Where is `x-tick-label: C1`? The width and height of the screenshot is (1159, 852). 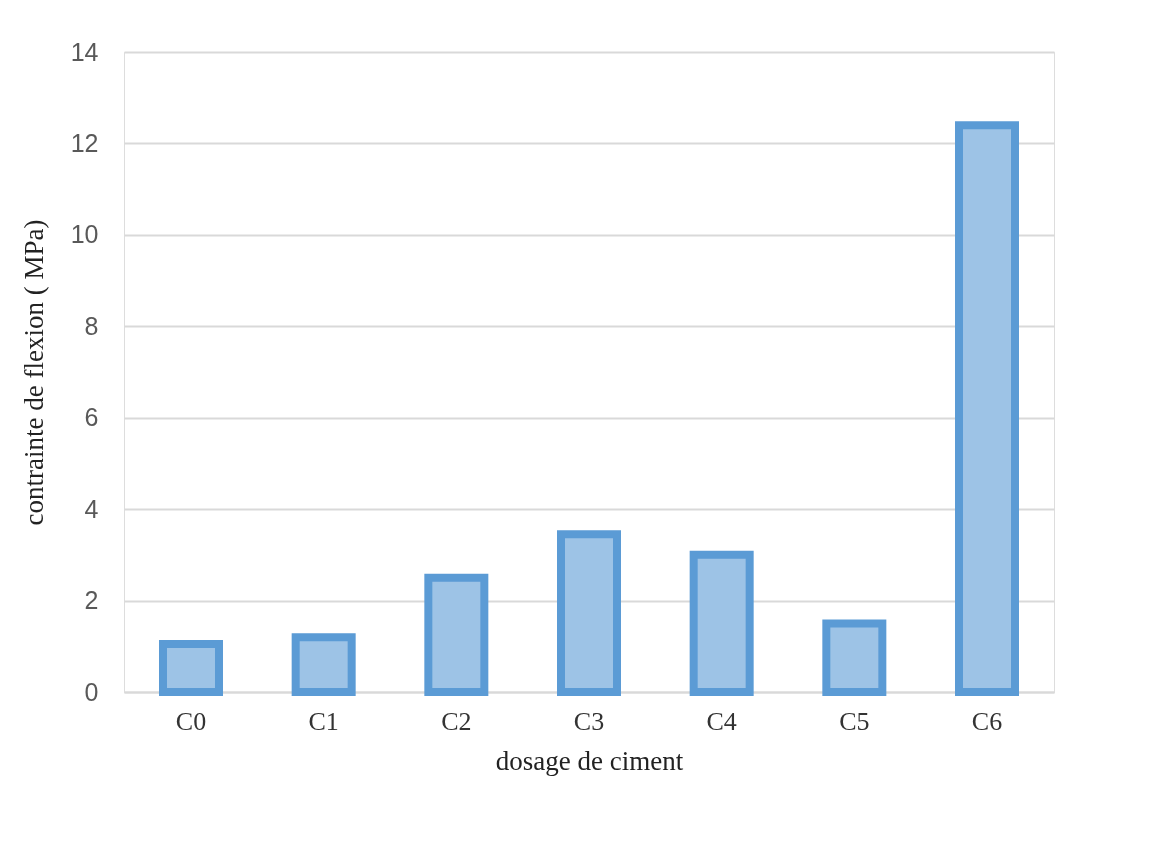
x-tick-label: C1 is located at coordinates (323, 721).